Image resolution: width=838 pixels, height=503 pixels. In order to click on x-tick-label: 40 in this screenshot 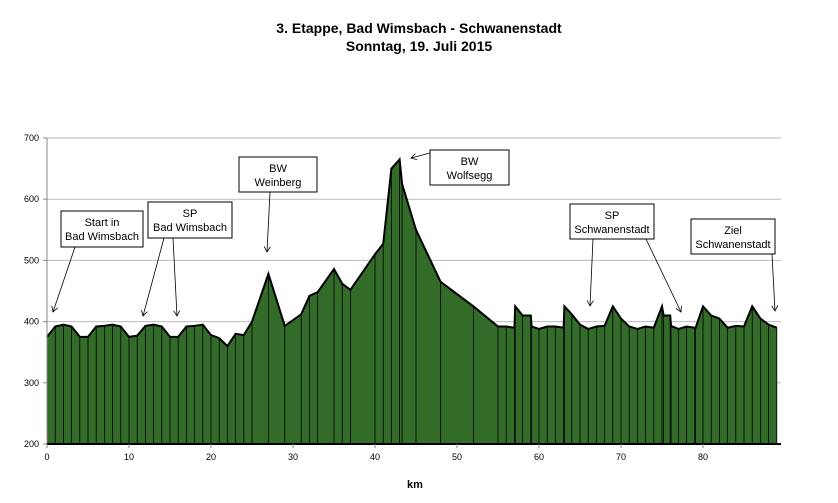, I will do `click(375, 457)`.